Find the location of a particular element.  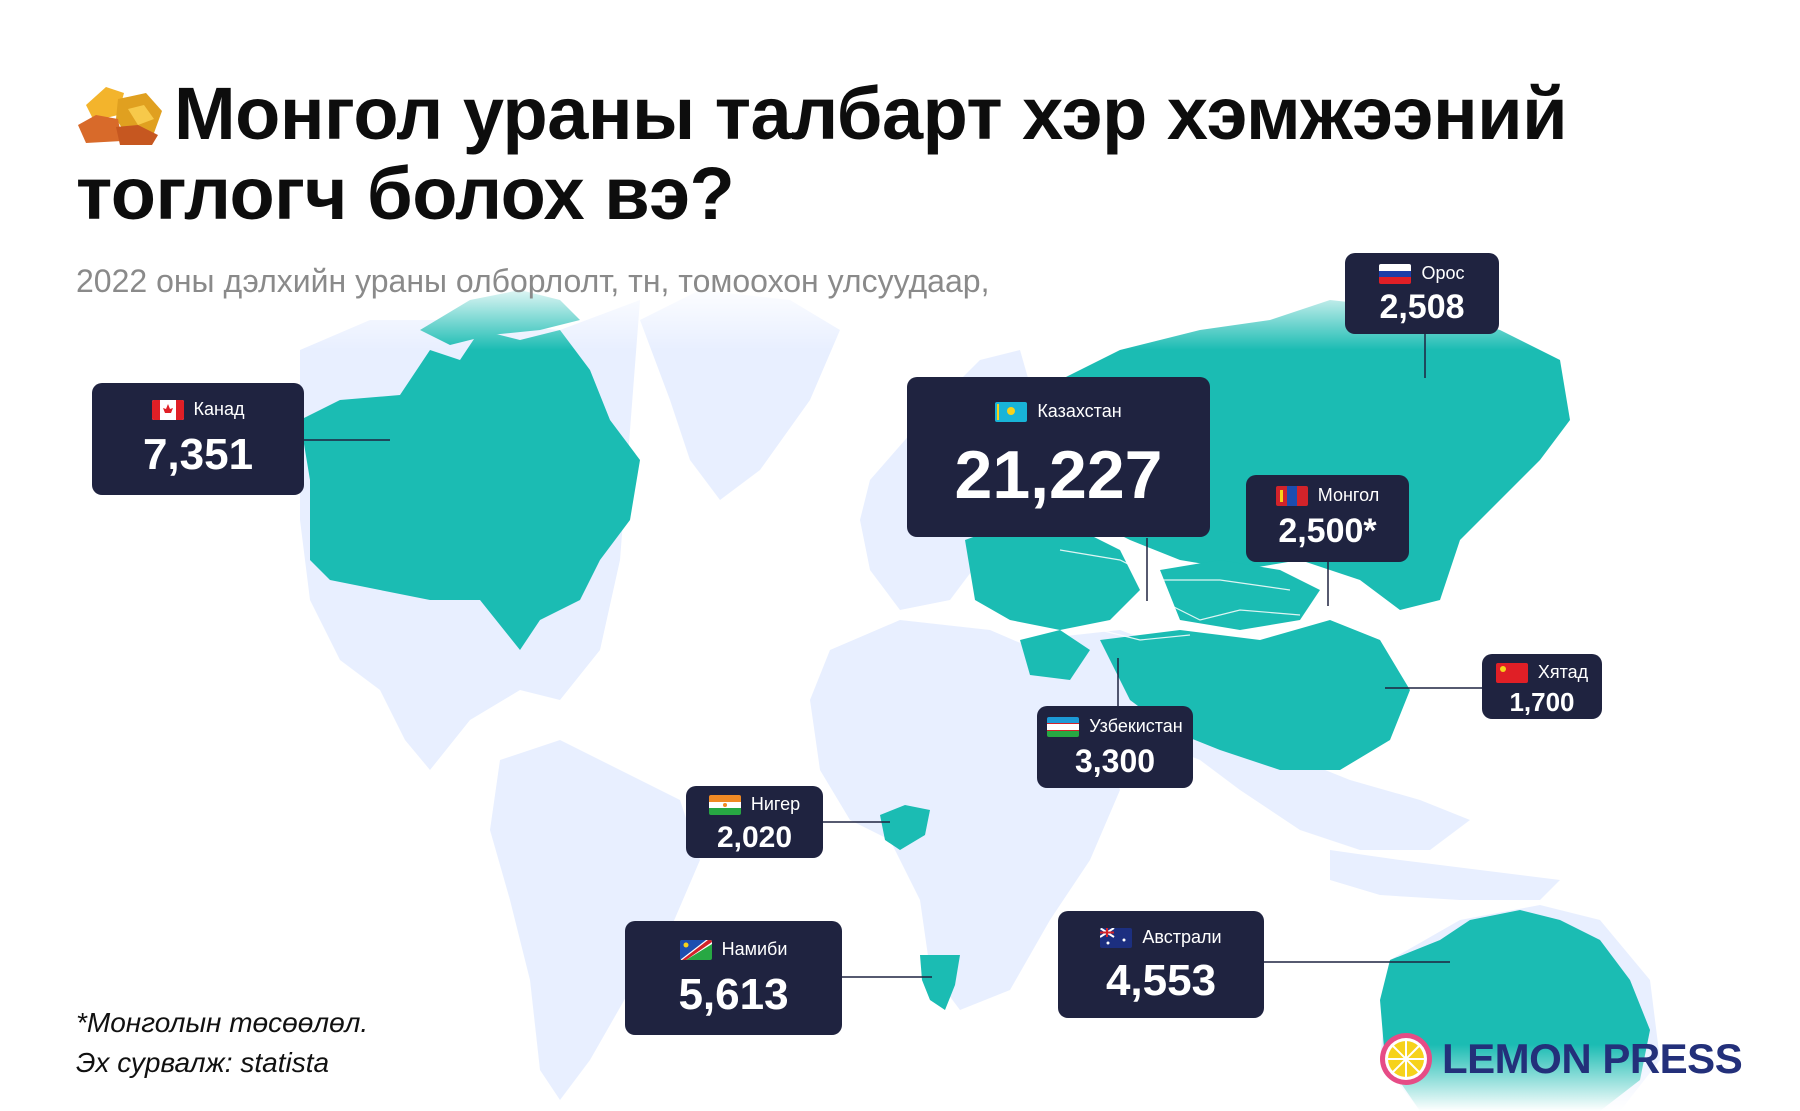

country-value: 5,613 is located at coordinates (733, 994).